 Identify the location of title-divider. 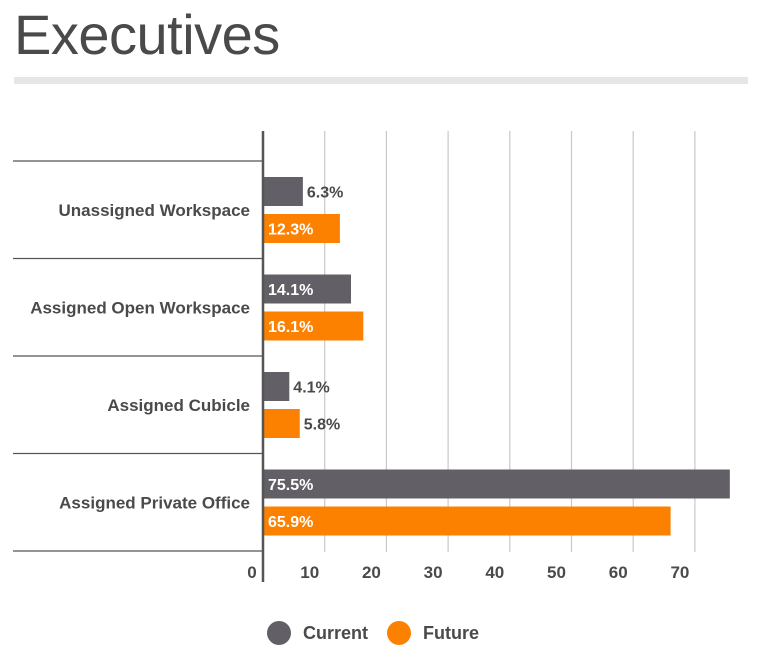
(381, 80).